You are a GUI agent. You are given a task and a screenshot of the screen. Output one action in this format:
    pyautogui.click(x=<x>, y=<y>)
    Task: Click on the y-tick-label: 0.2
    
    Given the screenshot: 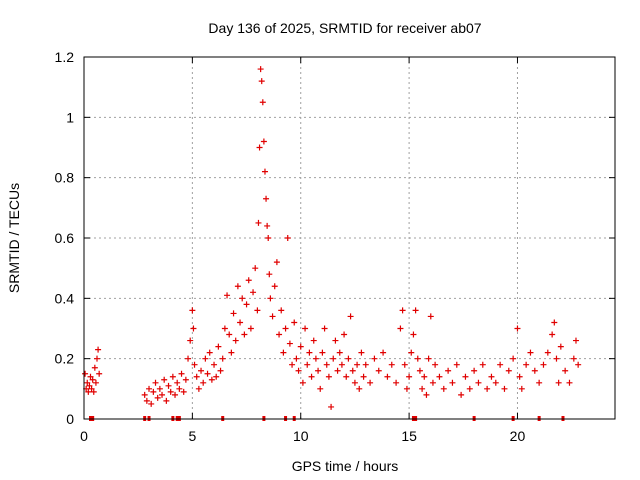 What is the action you would take?
    pyautogui.click(x=65, y=359)
    